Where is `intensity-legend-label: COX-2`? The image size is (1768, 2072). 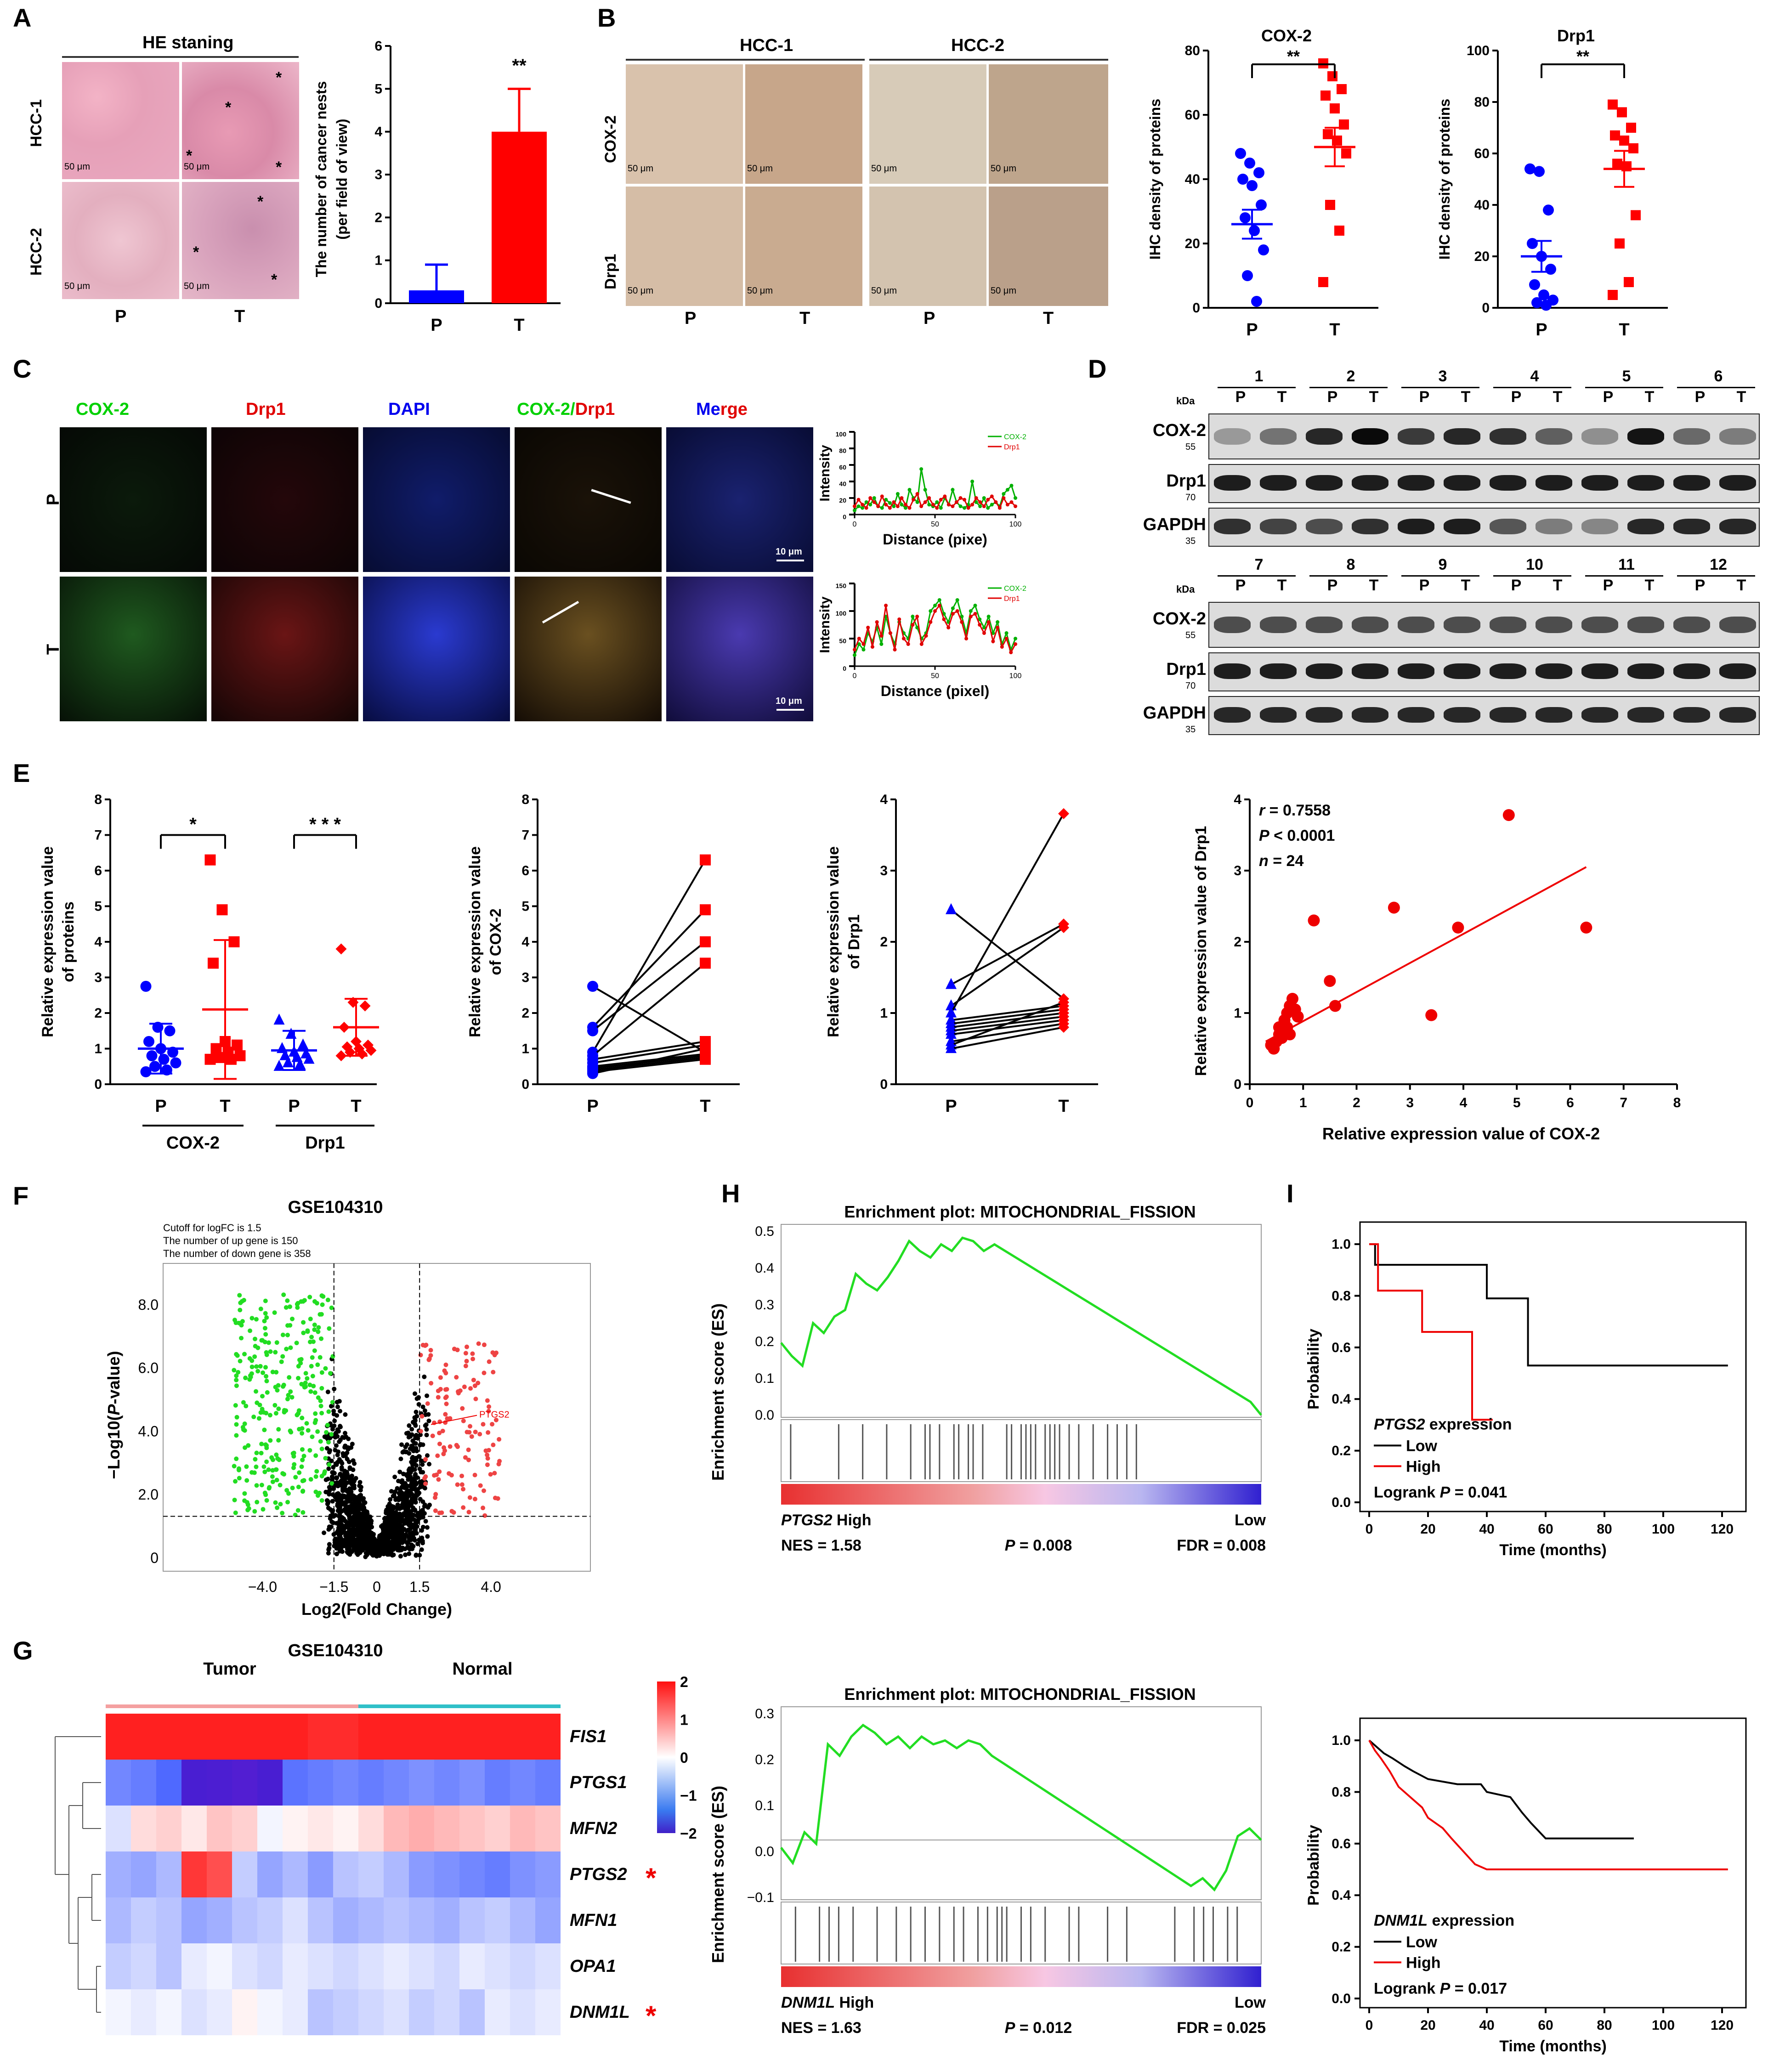 intensity-legend-label: COX-2 is located at coordinates (1015, 437).